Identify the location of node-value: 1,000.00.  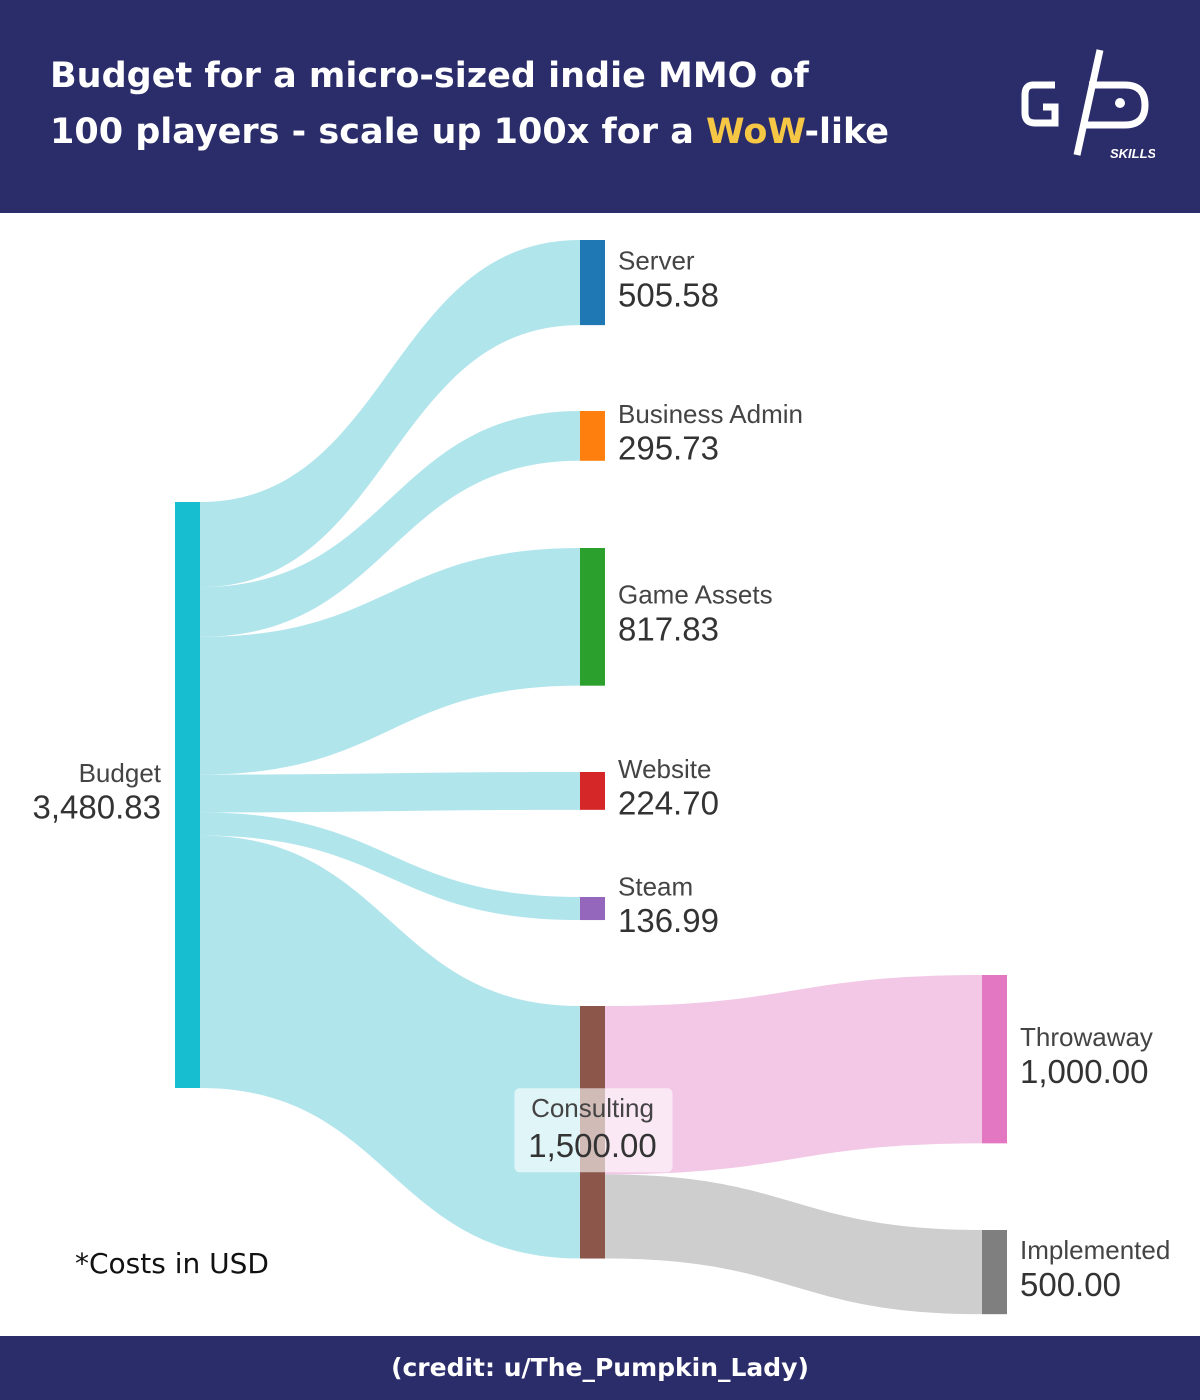
(1084, 1071).